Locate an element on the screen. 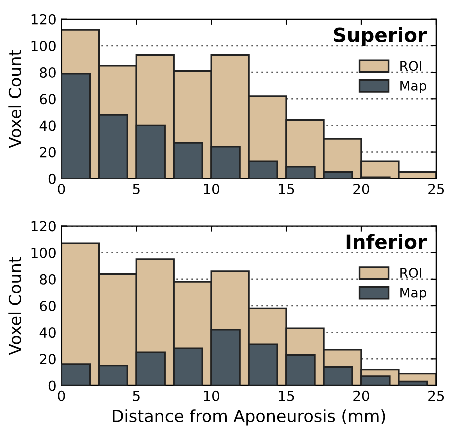 The image size is (457, 431). x-axis-title: Distance from Aponeurosis (mm) is located at coordinates (249, 418).